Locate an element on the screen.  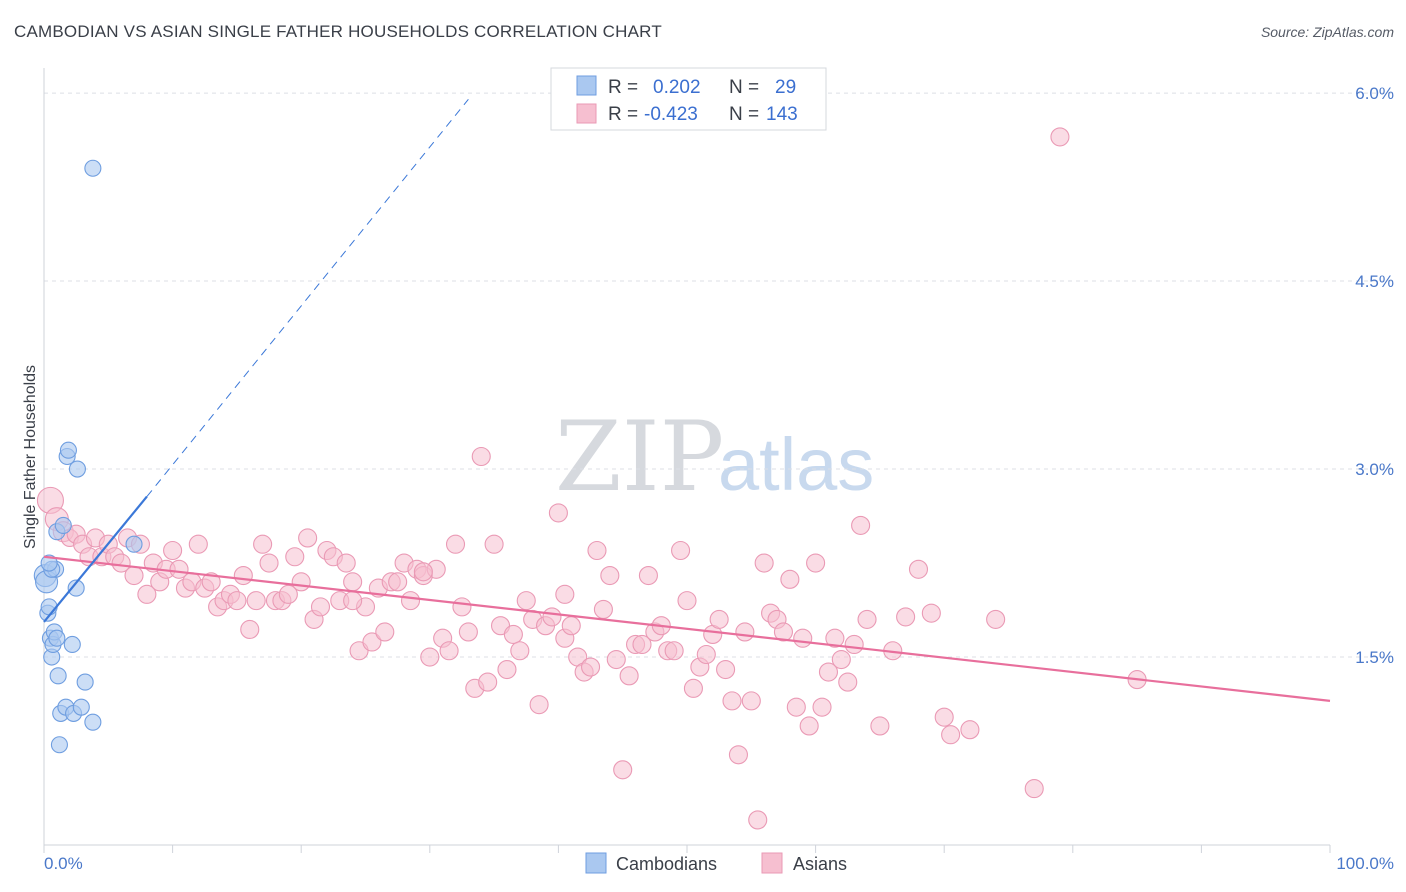
cambodian-trend-extension is located at coordinates (307, 298).